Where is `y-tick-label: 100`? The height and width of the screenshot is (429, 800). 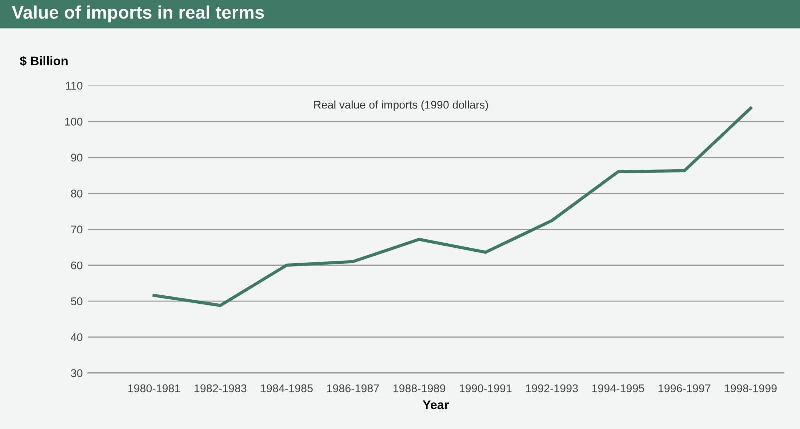
y-tick-label: 100 is located at coordinates (74, 122).